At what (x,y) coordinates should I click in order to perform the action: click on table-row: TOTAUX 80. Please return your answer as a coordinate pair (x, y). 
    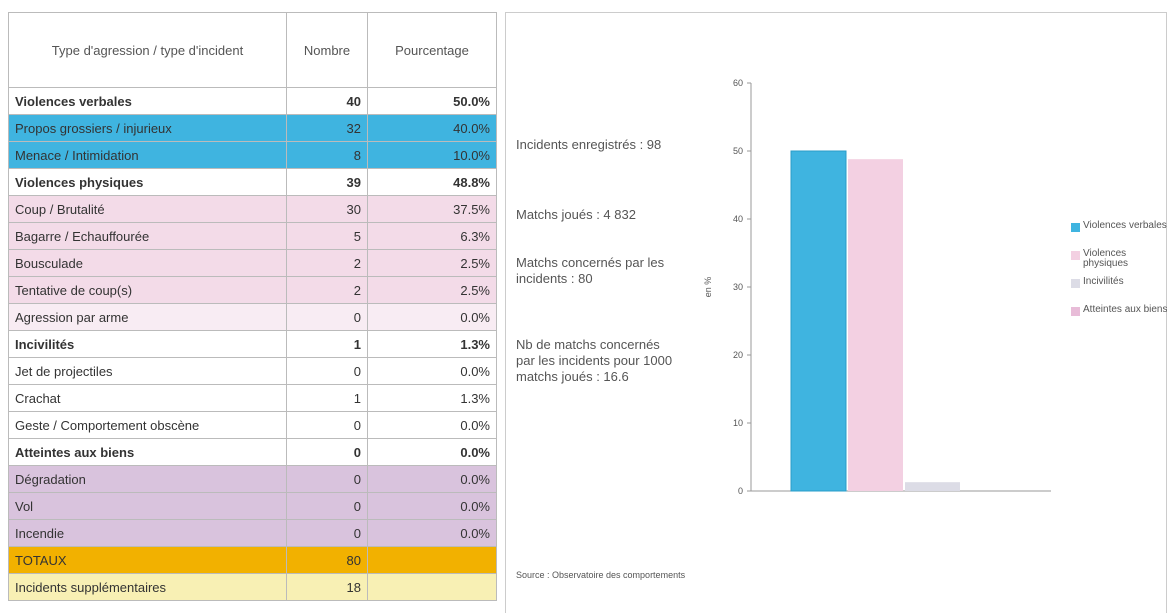
    Looking at the image, I should click on (252, 560).